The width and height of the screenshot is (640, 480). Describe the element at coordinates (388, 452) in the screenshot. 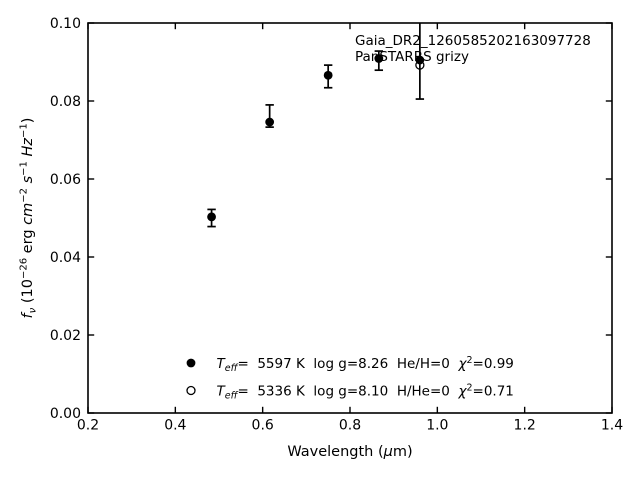

I see `mu-symbol: μ` at that location.